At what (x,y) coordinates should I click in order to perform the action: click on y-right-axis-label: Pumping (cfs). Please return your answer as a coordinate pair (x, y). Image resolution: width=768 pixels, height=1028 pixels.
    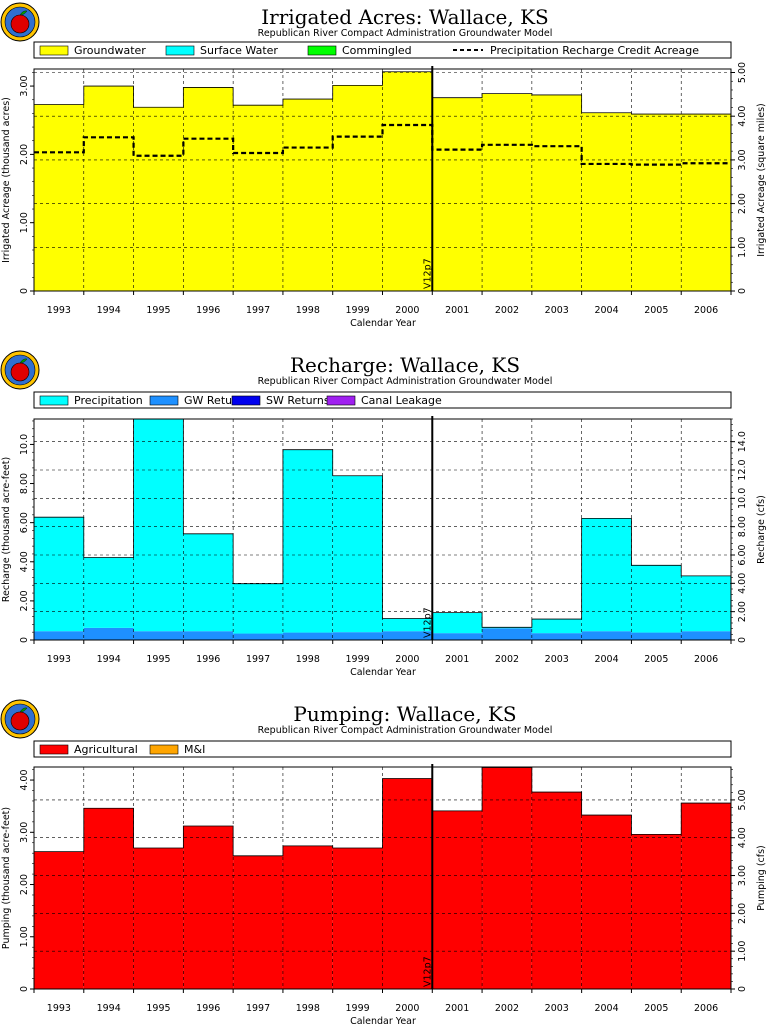
    Looking at the image, I should click on (761, 878).